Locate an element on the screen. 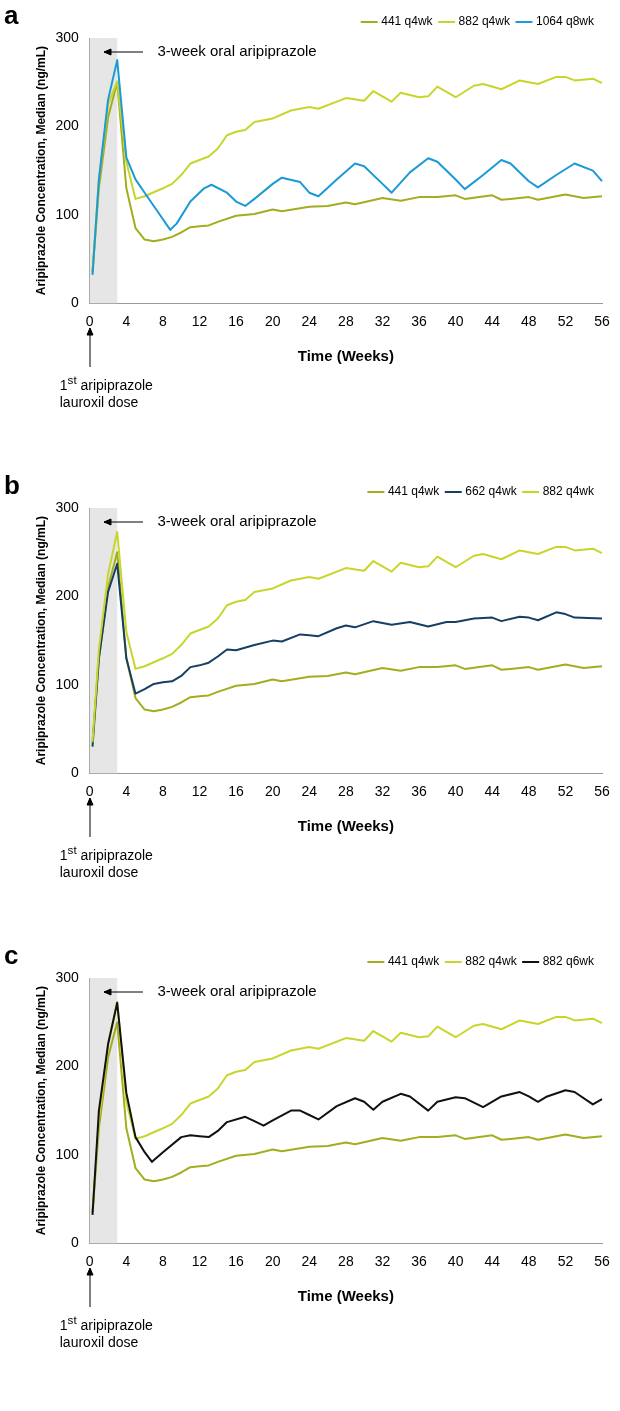 The height and width of the screenshot is (1411, 620). legend-label: 1064 q8wk is located at coordinates (565, 21).